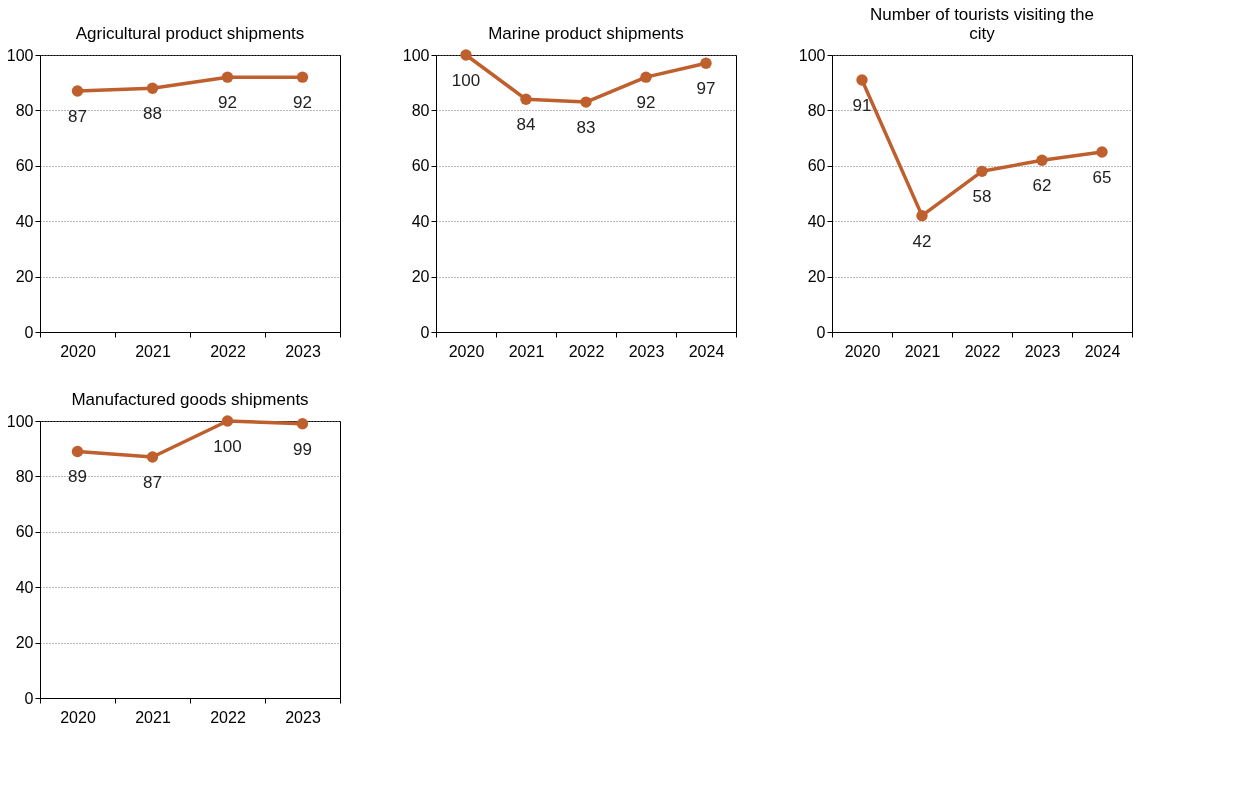 The image size is (1242, 810). Describe the element at coordinates (982, 24) in the screenshot. I see `chart-title: Number of tourists visiting the city` at that location.